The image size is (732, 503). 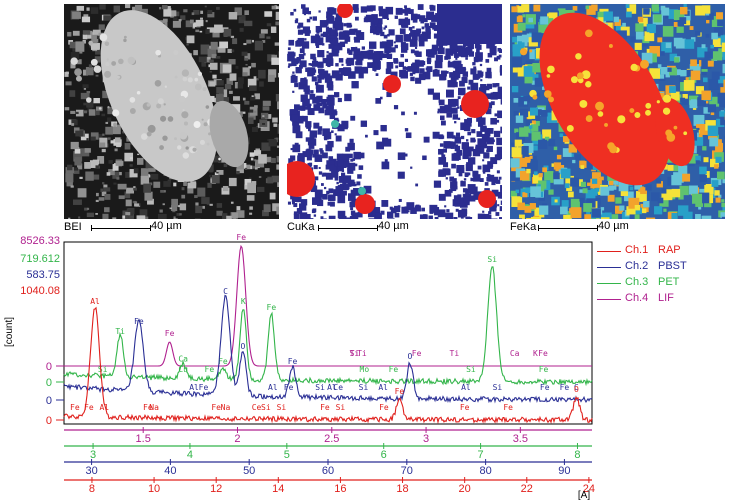 What do you see at coordinates (465, 489) in the screenshot?
I see `x-tick-label: 20` at bounding box center [465, 489].